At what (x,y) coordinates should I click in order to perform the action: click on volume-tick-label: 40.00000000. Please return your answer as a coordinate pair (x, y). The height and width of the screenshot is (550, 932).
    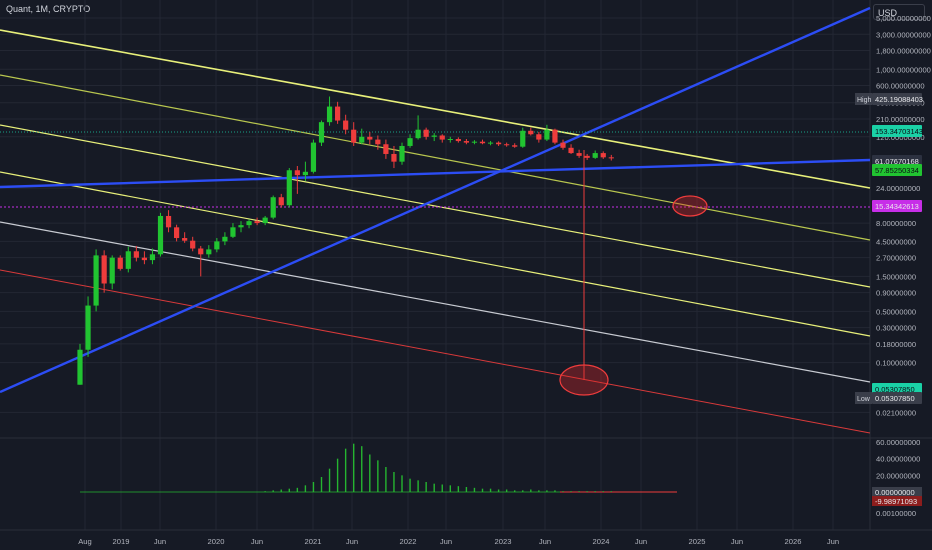
    Looking at the image, I should click on (898, 459).